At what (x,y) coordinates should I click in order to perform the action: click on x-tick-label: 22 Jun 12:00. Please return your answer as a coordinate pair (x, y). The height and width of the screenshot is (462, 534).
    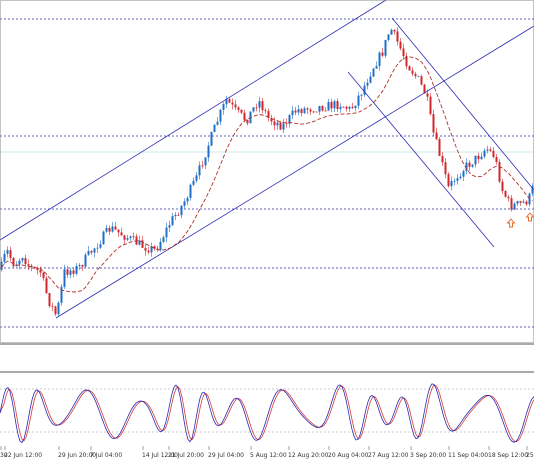
    Looking at the image, I should click on (23, 455).